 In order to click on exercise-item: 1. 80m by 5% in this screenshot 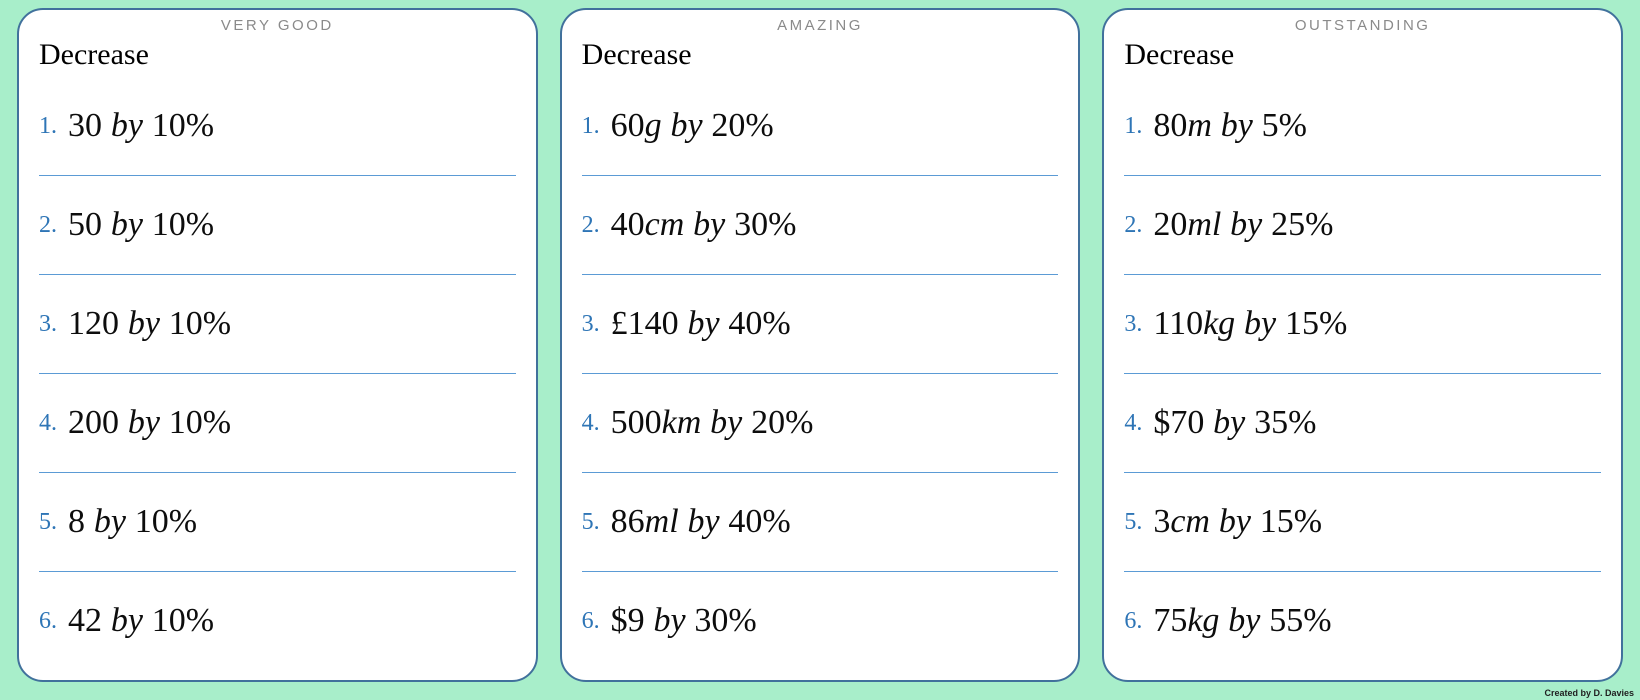, I will do `click(1363, 126)`.